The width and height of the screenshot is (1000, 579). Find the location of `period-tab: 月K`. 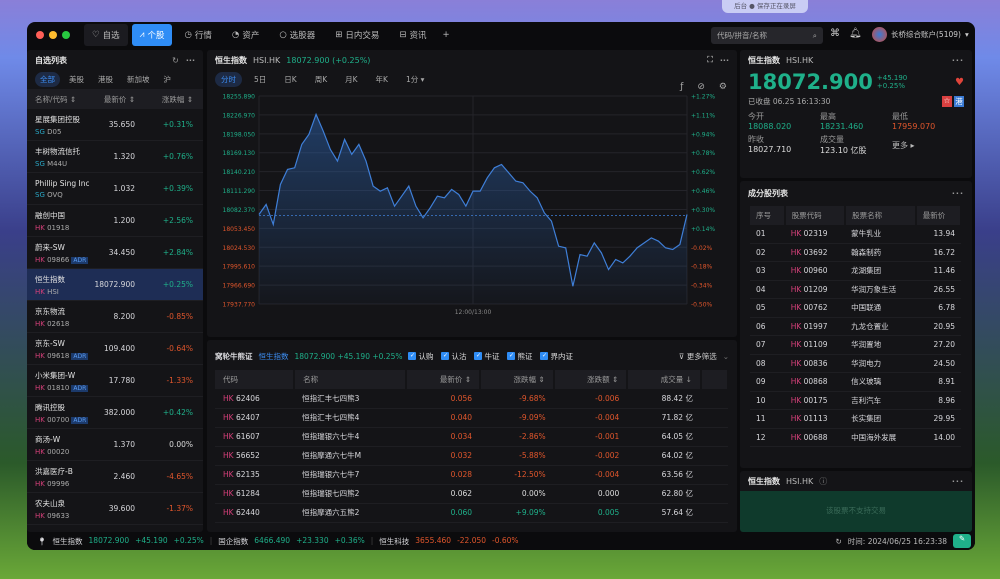

period-tab: 月K is located at coordinates (351, 79).